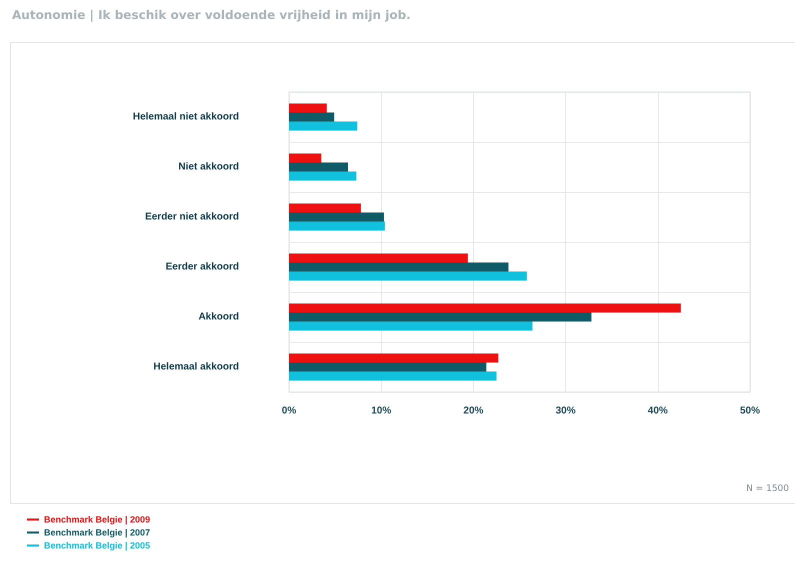 This screenshot has height=566, width=795. Describe the element at coordinates (381, 411) in the screenshot. I see `x-tick-label: 10%` at that location.